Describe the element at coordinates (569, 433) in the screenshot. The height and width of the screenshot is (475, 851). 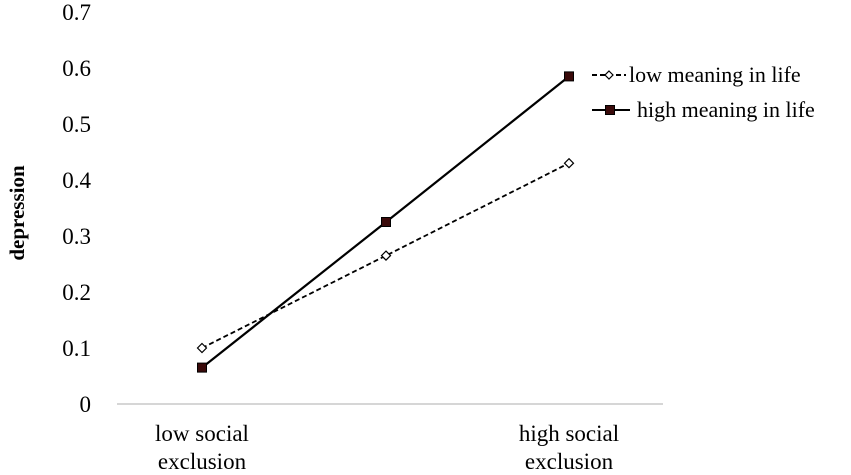
I see `x-tick-label-high-1: high social` at that location.